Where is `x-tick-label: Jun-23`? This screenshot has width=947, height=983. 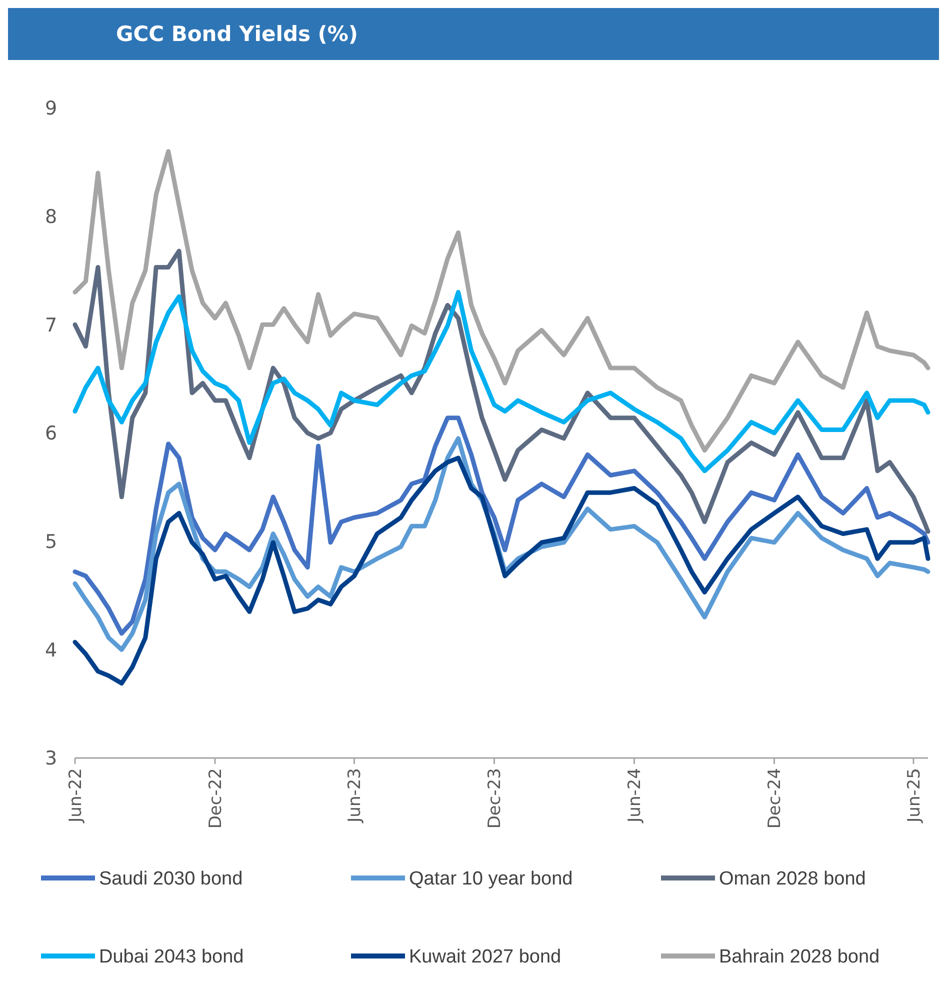
x-tick-label: Jun-23 is located at coordinates (355, 796).